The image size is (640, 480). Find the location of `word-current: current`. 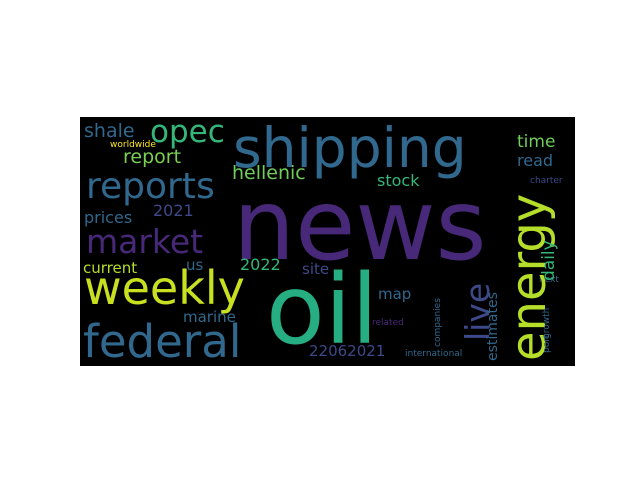

word-current: current is located at coordinates (110, 268).